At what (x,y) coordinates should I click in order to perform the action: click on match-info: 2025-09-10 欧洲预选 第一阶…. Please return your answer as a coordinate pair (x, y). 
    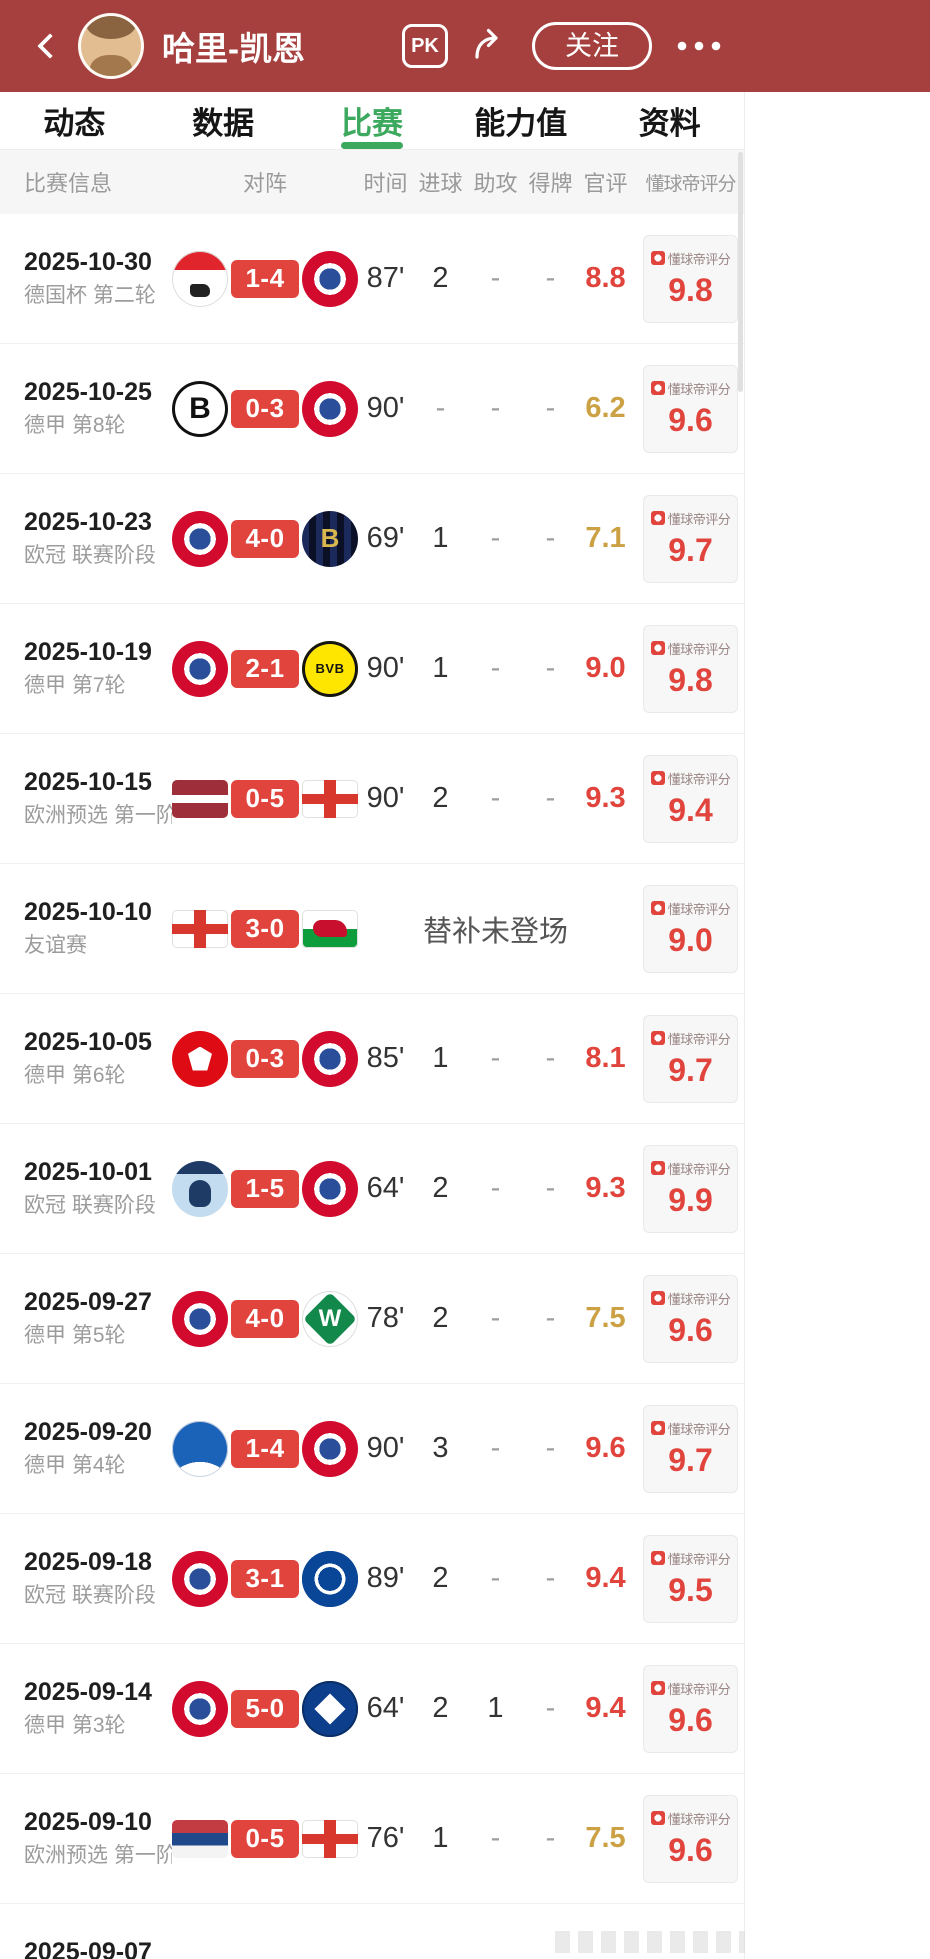
    Looking at the image, I should click on (86, 1839).